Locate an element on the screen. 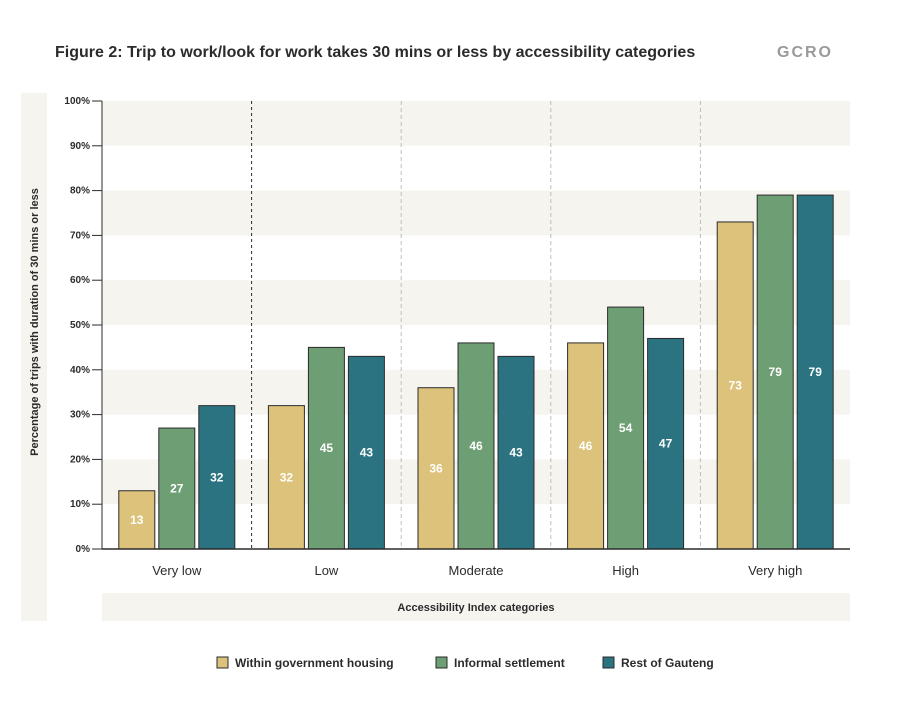 This screenshot has width=900, height=711. x-category-label: Very high is located at coordinates (775, 570).